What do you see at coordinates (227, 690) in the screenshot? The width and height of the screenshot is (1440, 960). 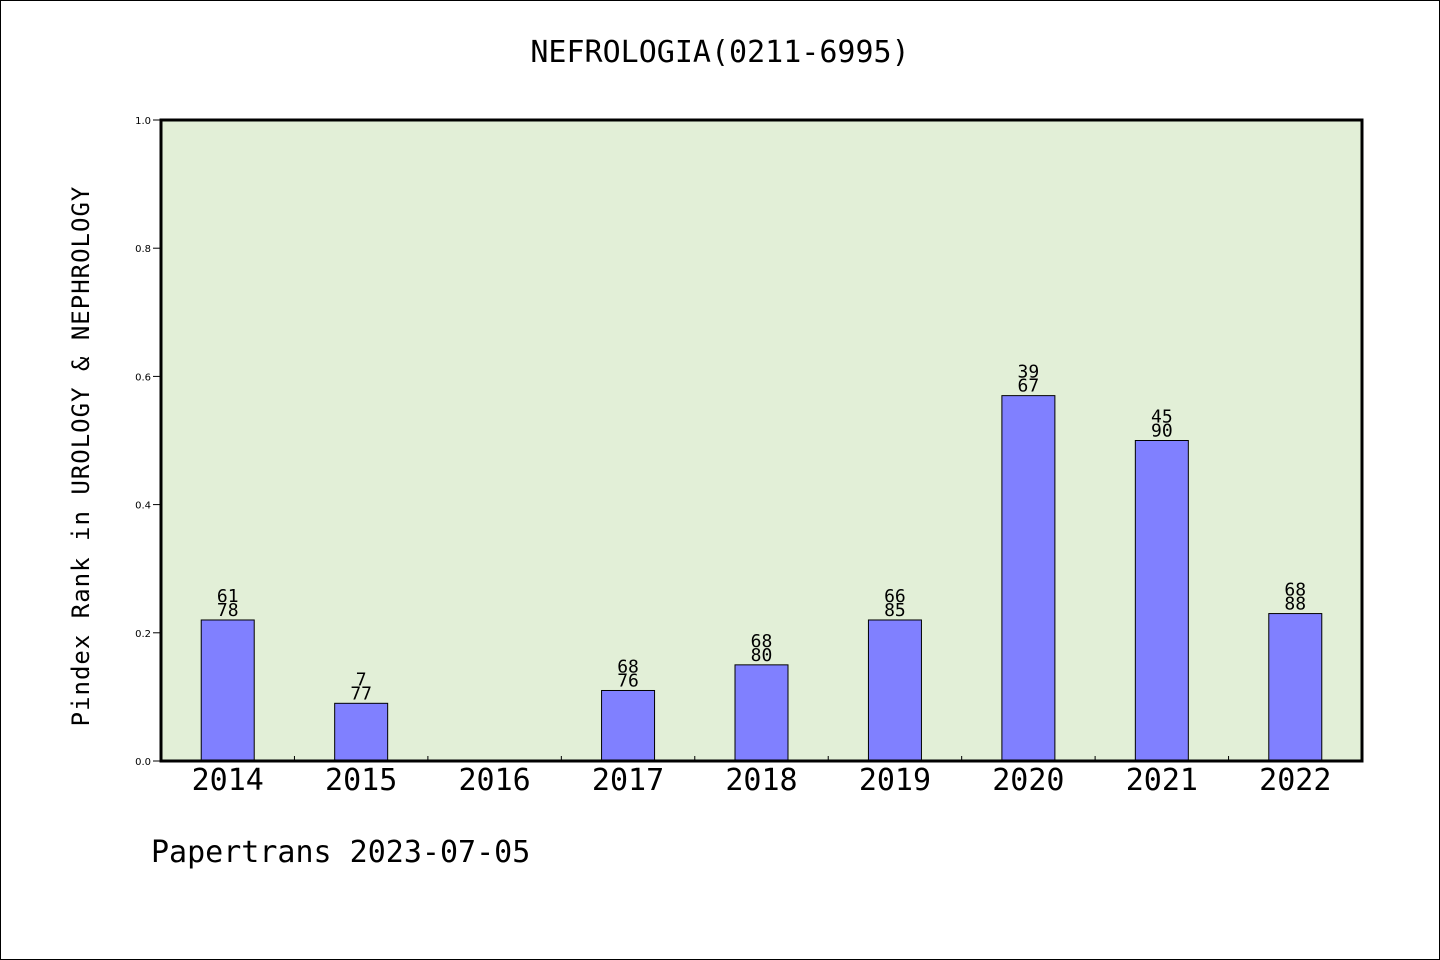 I see `bar-2014` at bounding box center [227, 690].